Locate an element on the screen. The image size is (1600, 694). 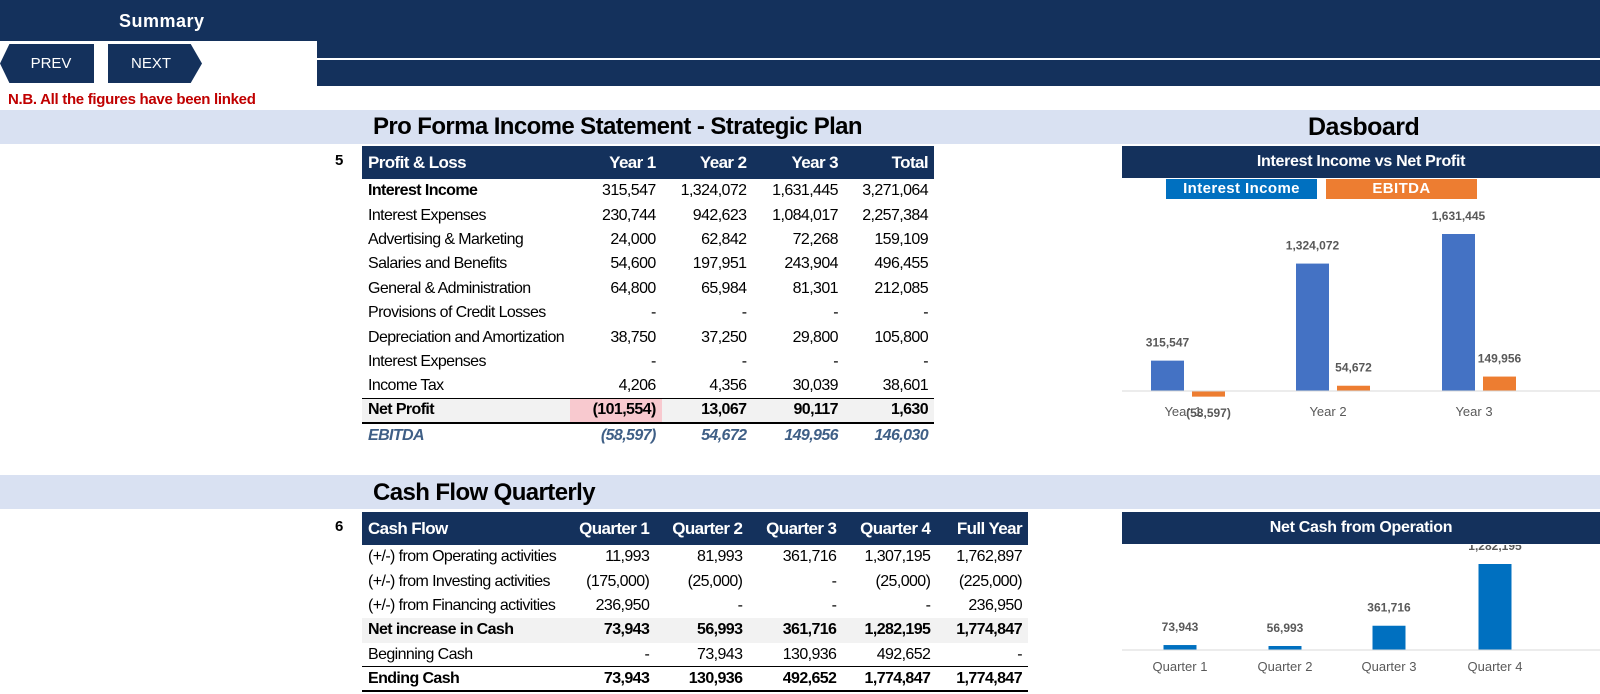
income-section-band is located at coordinates (800, 127).